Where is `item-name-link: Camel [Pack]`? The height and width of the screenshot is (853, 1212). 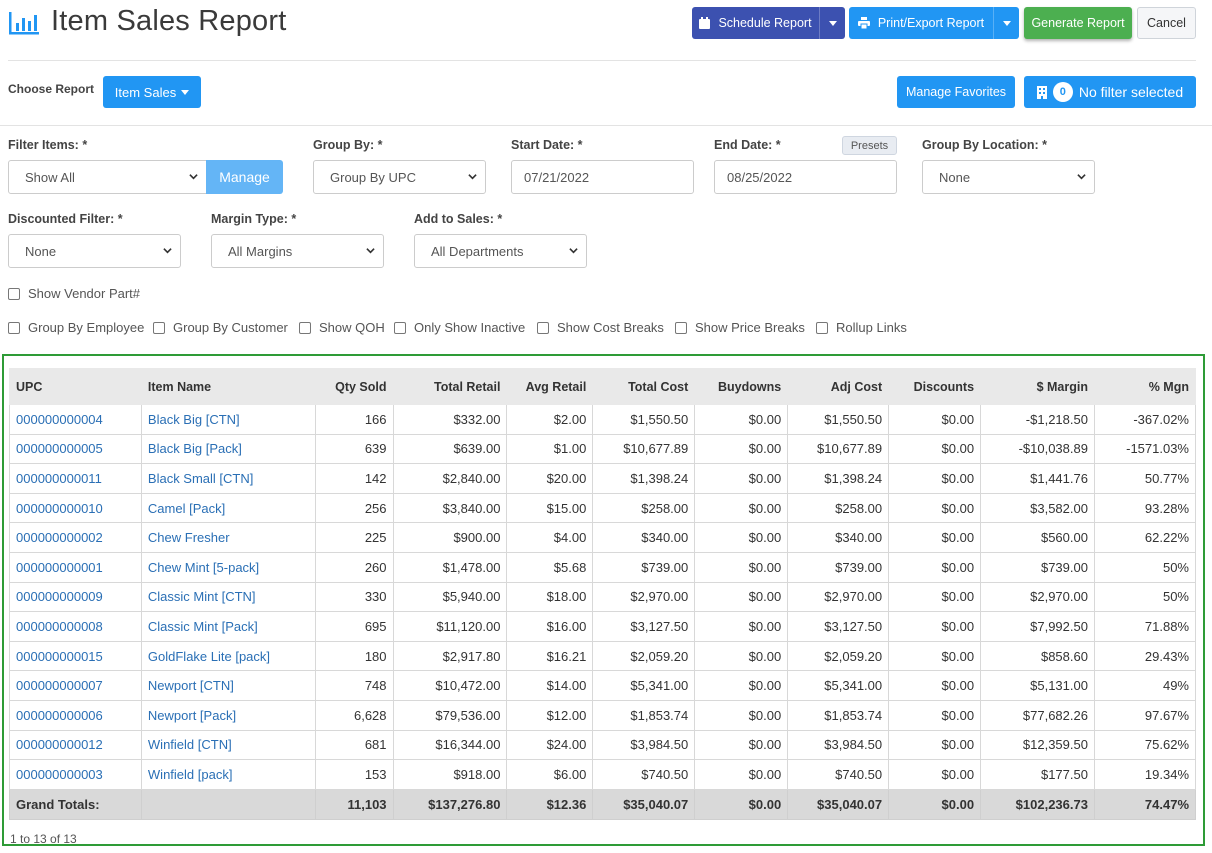
item-name-link: Camel [Pack] is located at coordinates (186, 508).